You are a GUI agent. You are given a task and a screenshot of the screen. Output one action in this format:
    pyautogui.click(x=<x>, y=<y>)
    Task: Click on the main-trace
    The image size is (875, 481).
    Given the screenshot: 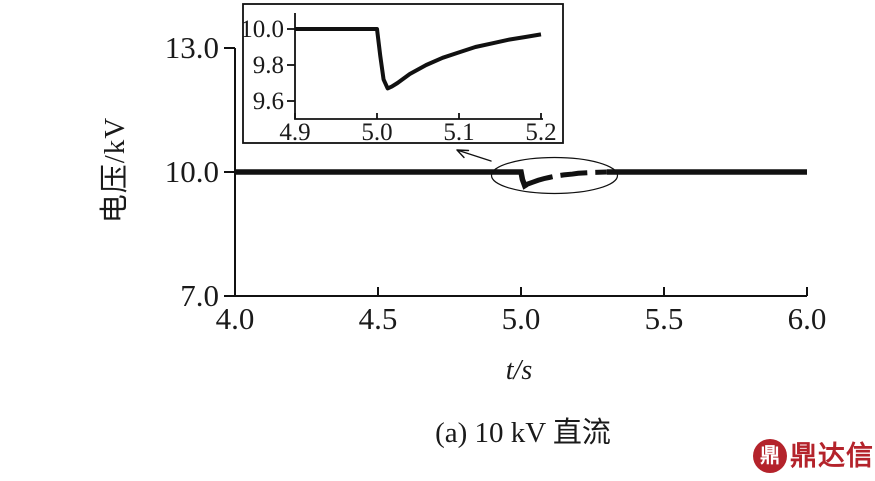 What is the action you would take?
    pyautogui.click(x=521, y=179)
    